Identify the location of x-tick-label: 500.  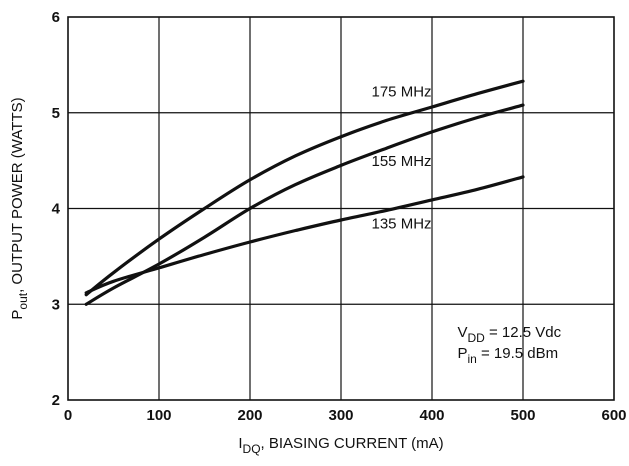
(522, 415).